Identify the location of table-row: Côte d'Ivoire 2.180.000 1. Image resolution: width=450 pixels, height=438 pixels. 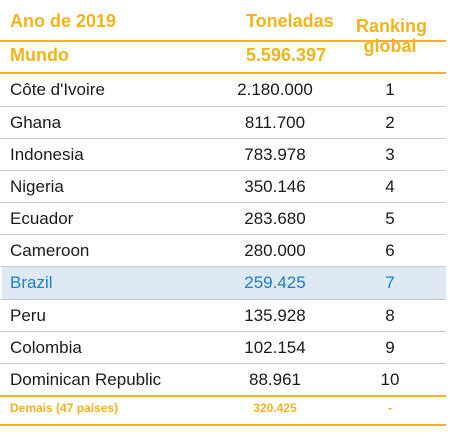
(225, 90).